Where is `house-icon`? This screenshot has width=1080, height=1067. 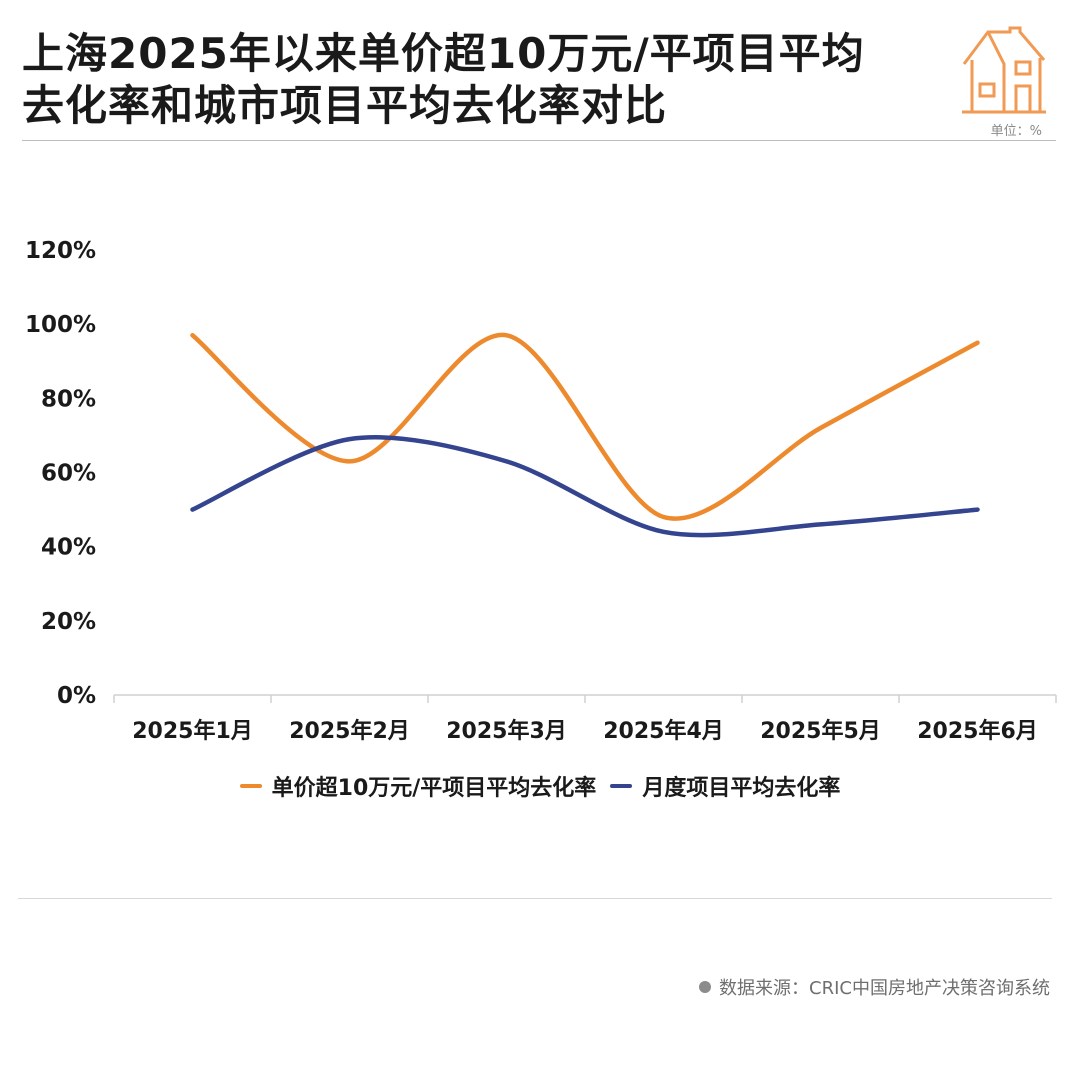
house-icon is located at coordinates (1004, 70).